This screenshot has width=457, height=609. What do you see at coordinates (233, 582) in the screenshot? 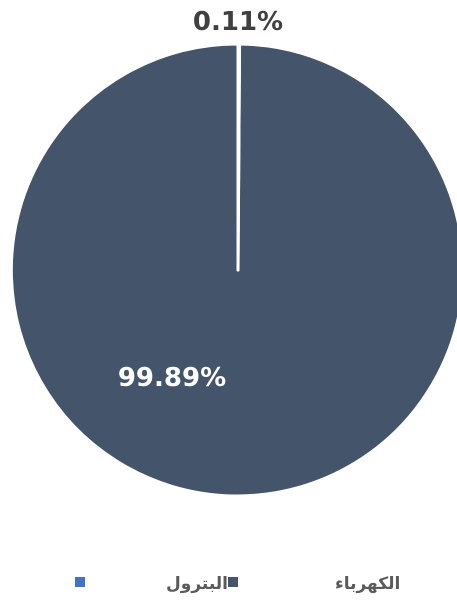
I see `legend-swatch-electricity` at bounding box center [233, 582].